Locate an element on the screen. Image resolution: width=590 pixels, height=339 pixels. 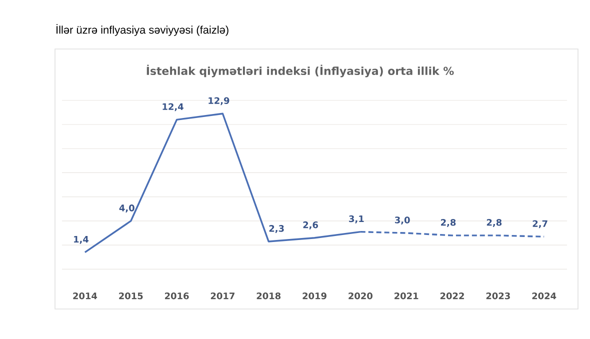
data-label: 3,1 is located at coordinates (356, 219).